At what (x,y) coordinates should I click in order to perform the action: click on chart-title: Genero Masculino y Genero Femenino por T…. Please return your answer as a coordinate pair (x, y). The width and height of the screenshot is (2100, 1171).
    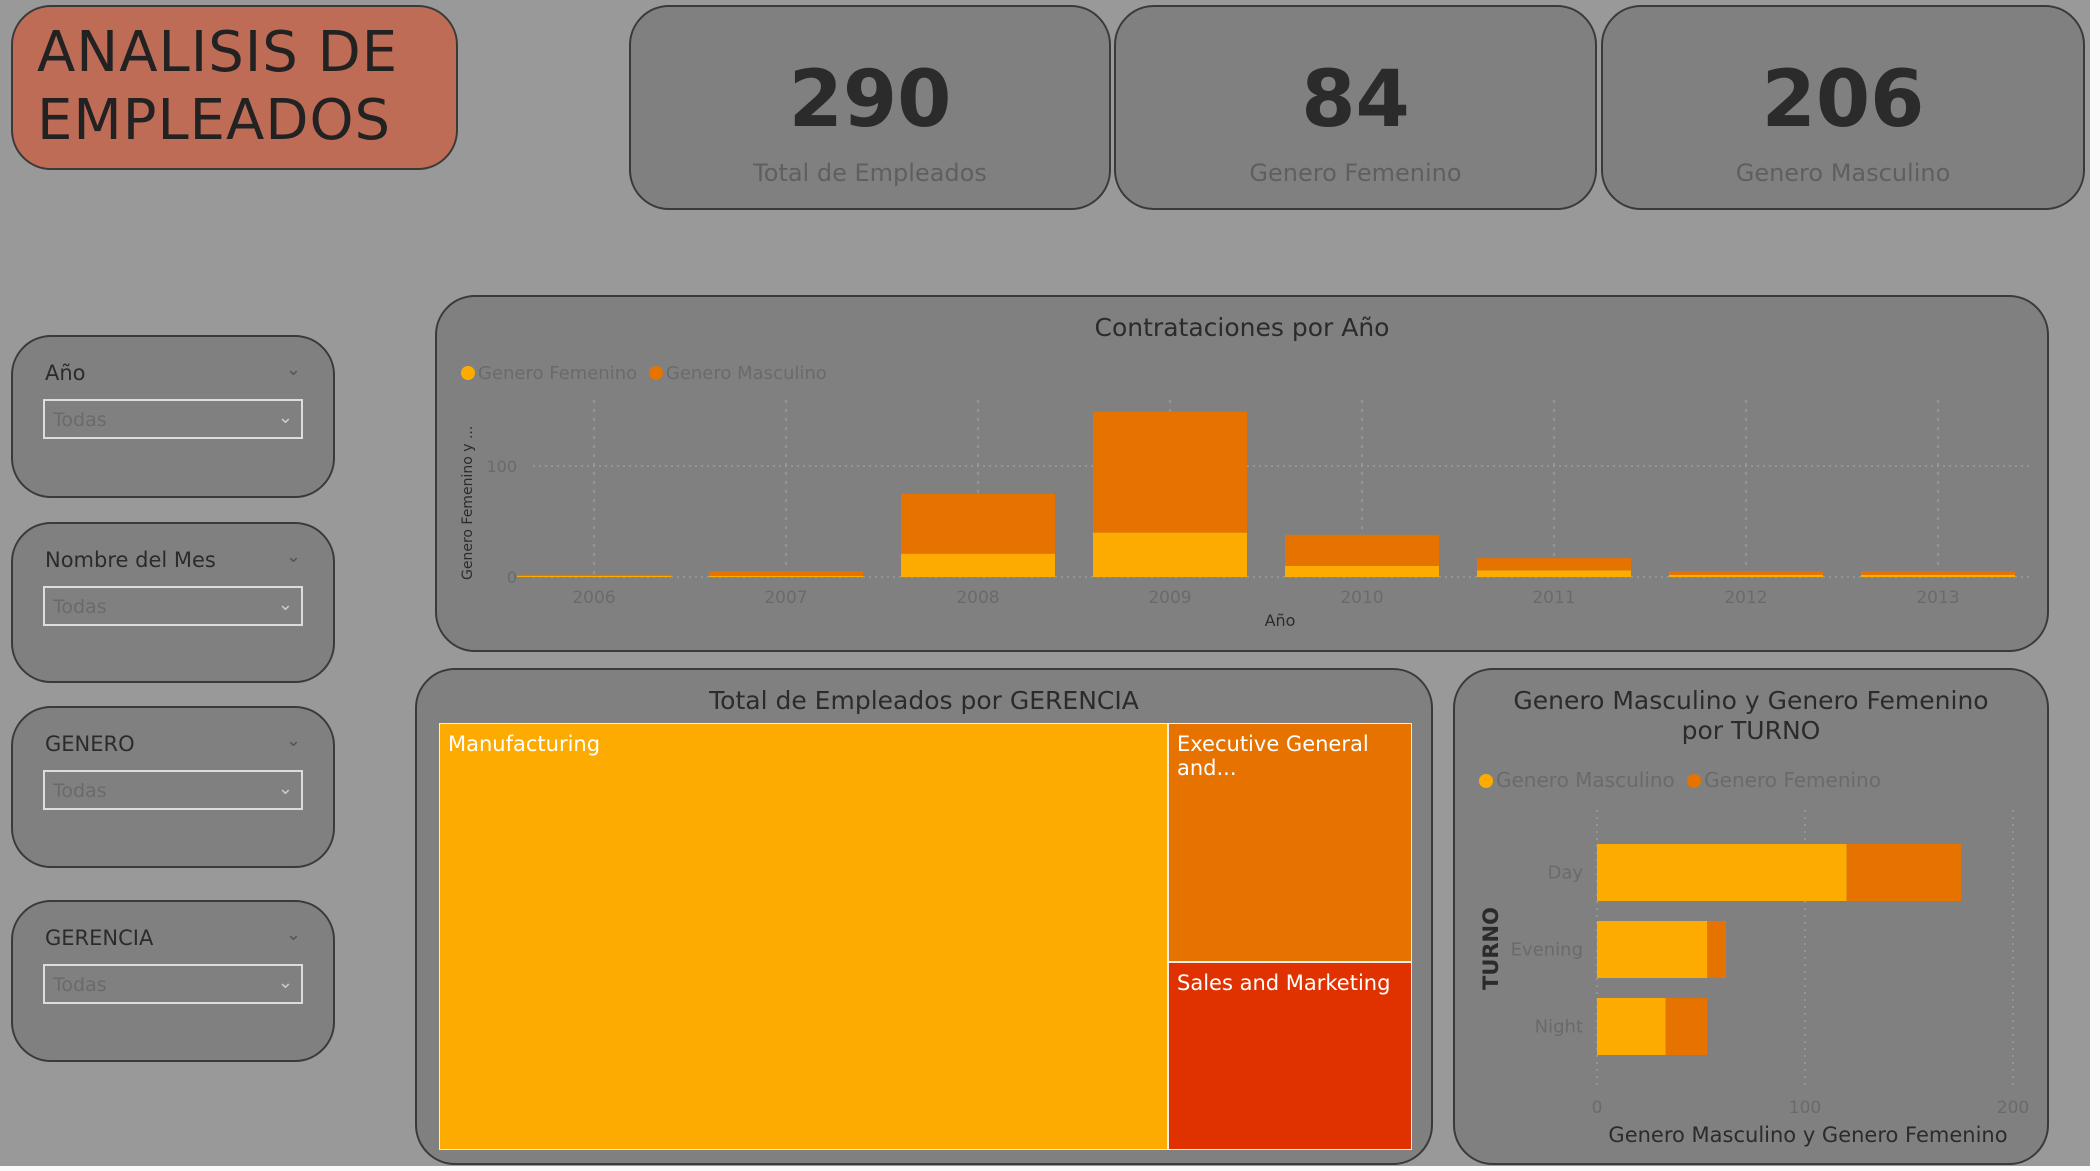
    Looking at the image, I should click on (1751, 715).